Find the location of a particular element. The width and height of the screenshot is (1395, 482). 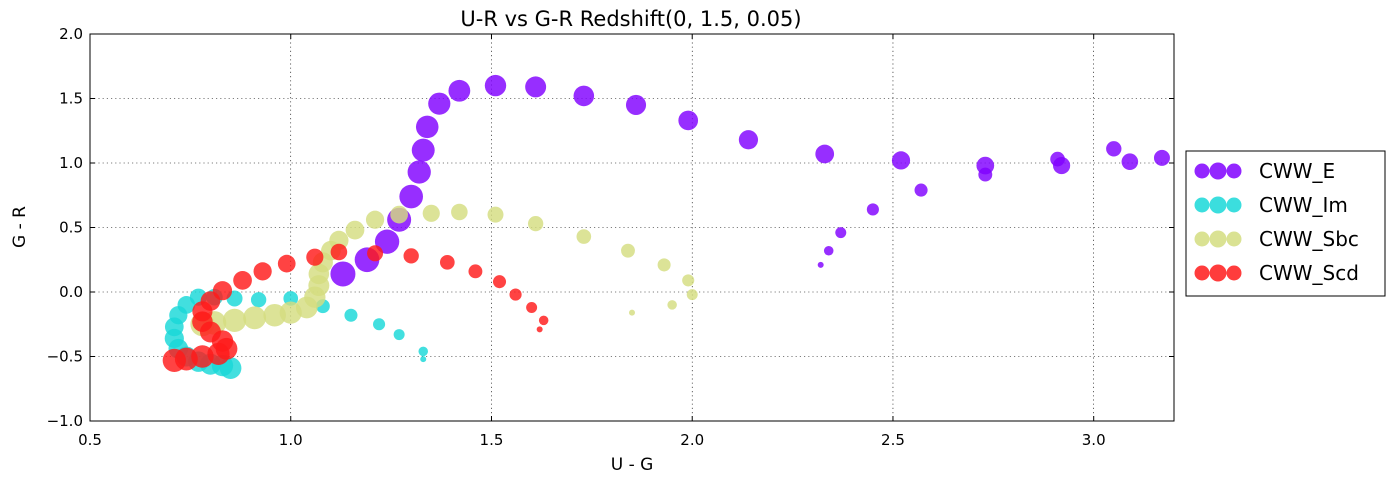

legend-entry: CWW_E is located at coordinates (1264, 171).